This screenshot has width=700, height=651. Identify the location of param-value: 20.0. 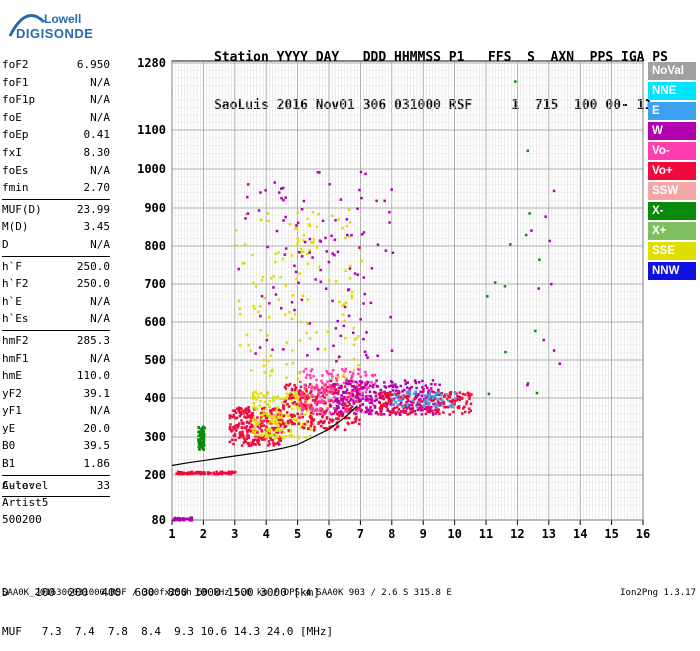
(97, 428).